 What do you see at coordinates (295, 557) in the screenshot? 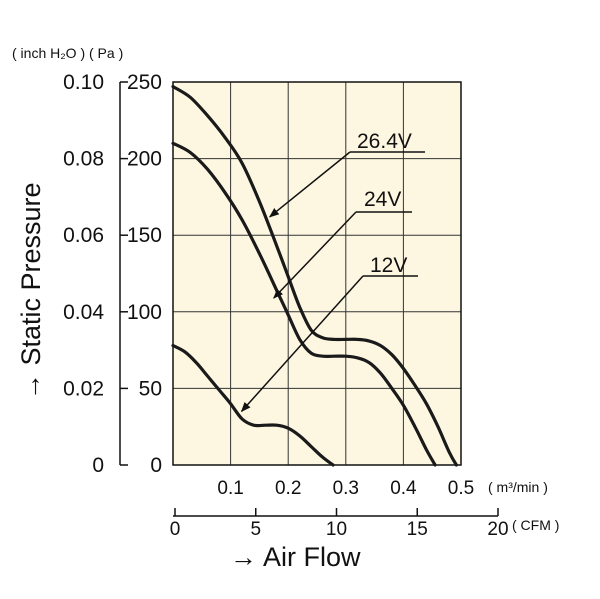
I see `x-axis-title: → Air Flow` at bounding box center [295, 557].